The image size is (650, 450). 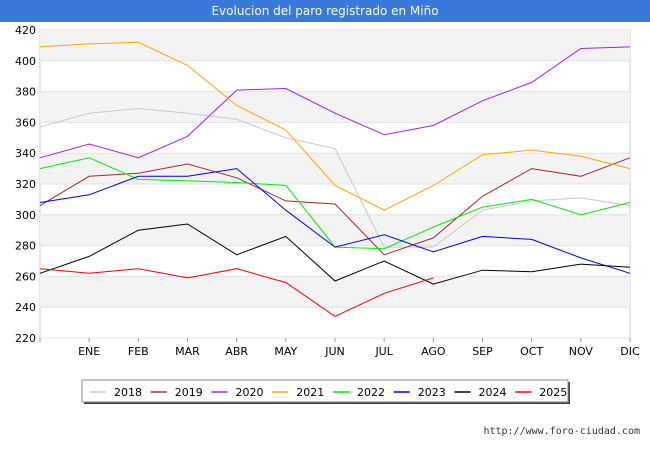 What do you see at coordinates (25, 307) in the screenshot?
I see `y-tick-label: 240` at bounding box center [25, 307].